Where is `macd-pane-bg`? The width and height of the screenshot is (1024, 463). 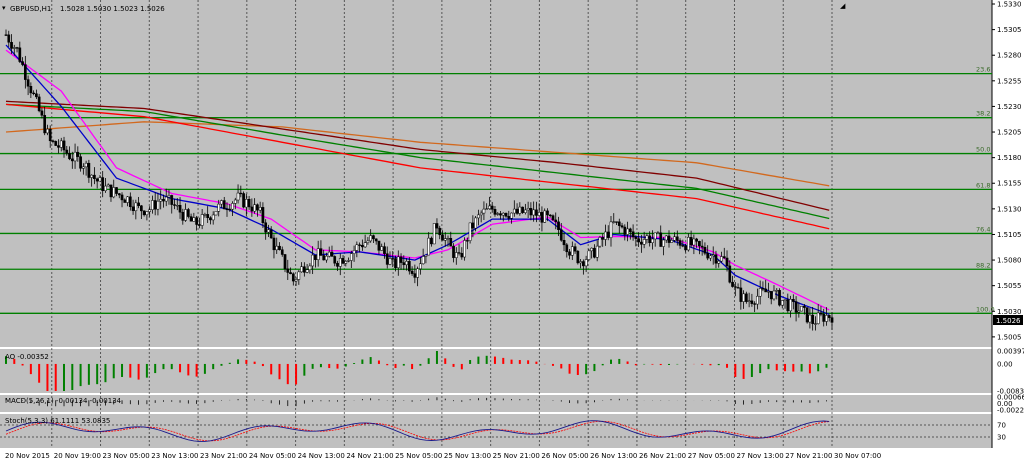 macd-pane-bg is located at coordinates (496, 403).